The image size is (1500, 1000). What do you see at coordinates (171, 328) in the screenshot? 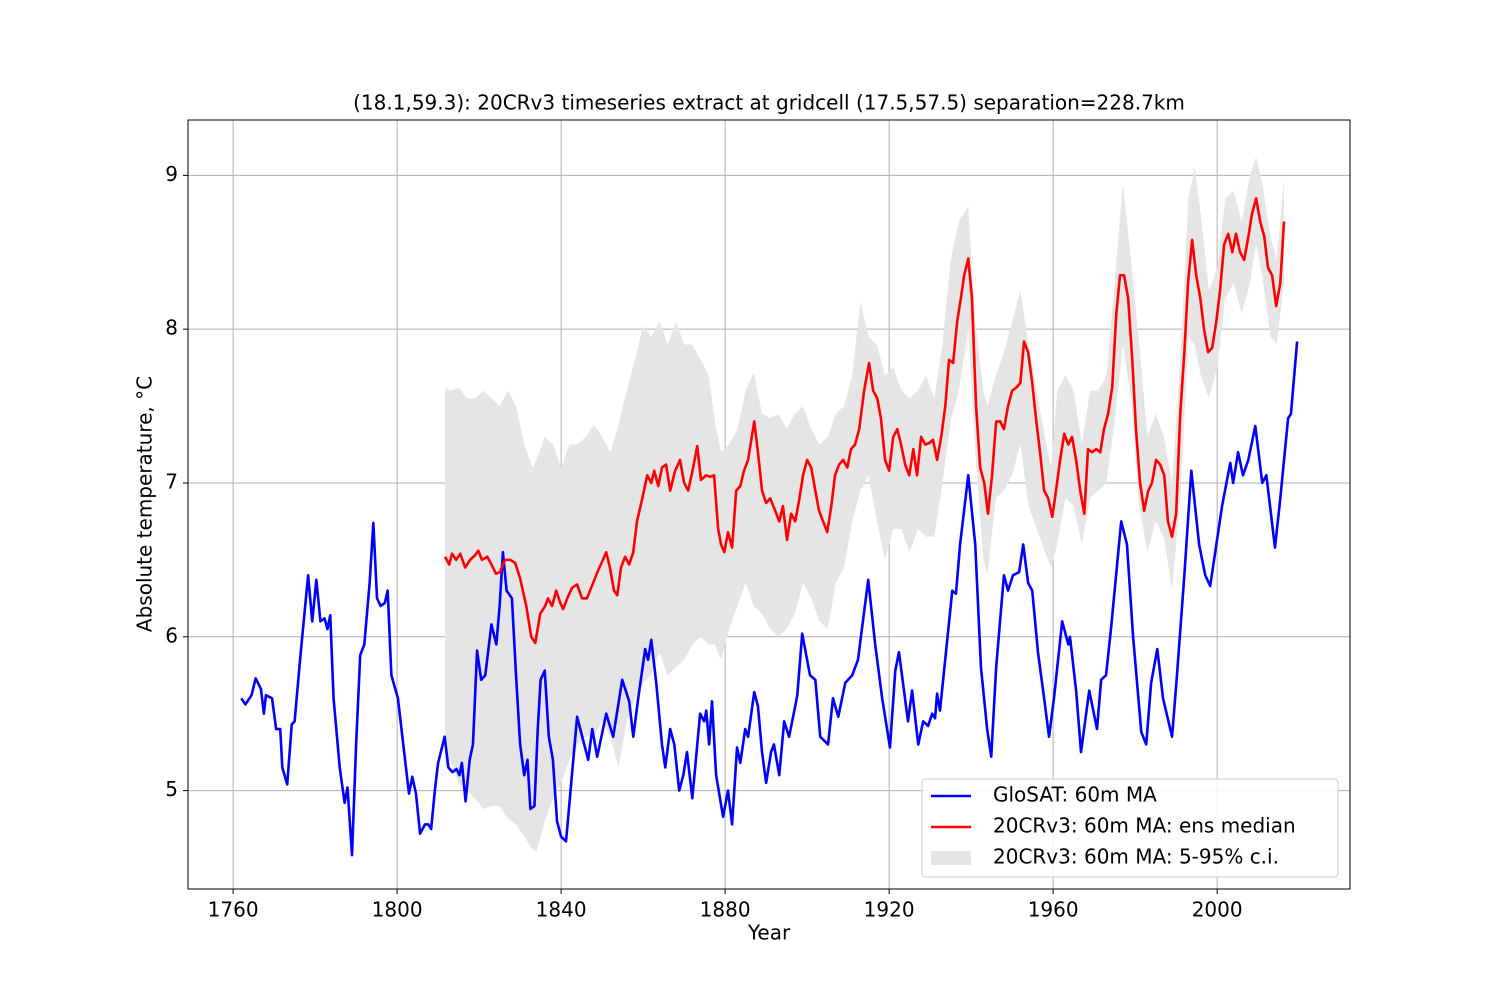
I see `y-tick-label: 8` at bounding box center [171, 328].